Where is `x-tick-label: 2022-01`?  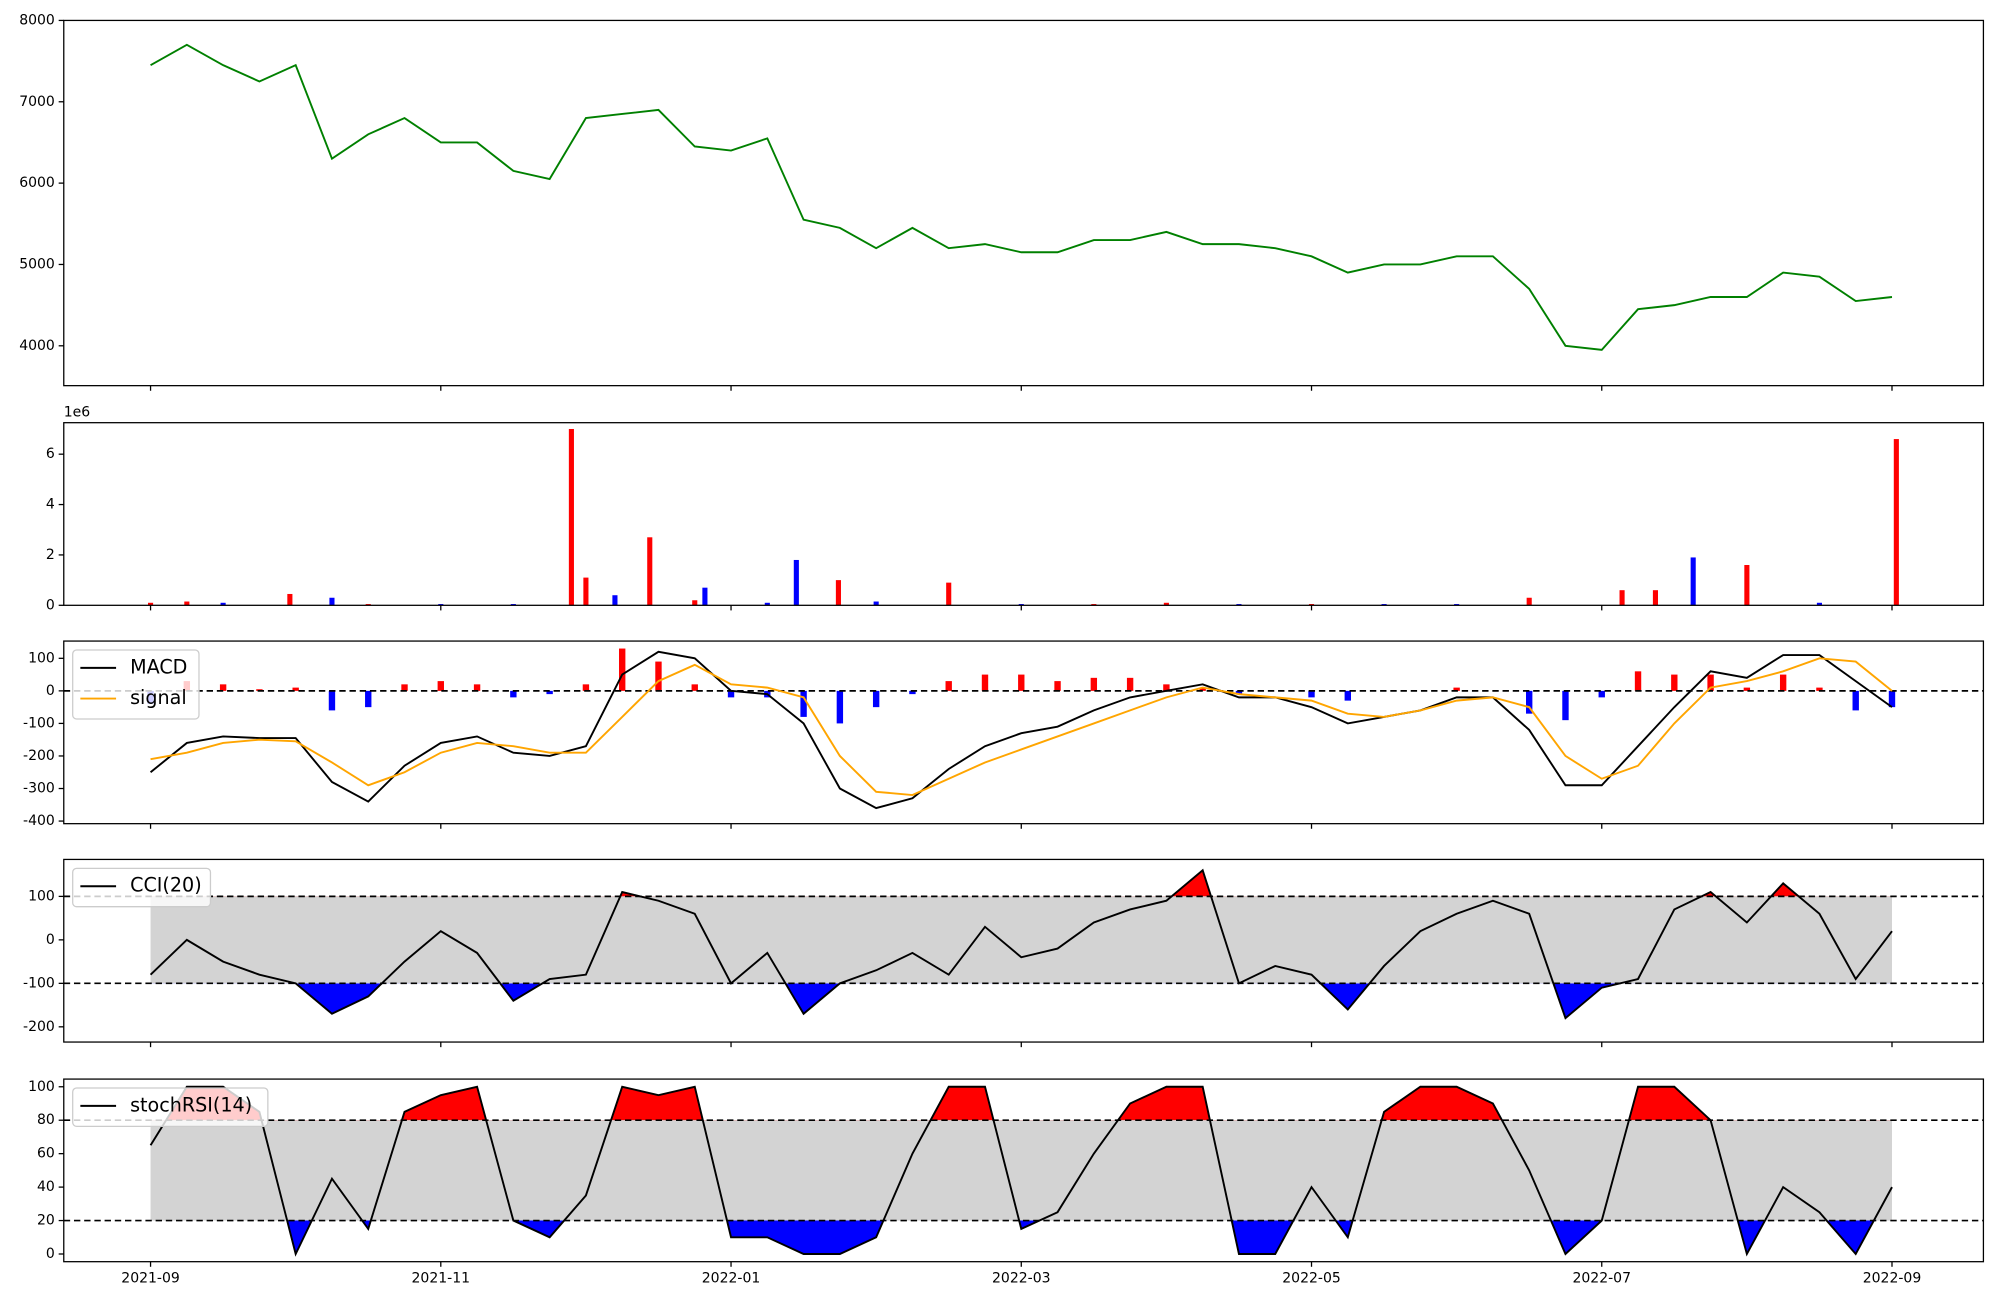
x-tick-label: 2022-01 is located at coordinates (731, 1278).